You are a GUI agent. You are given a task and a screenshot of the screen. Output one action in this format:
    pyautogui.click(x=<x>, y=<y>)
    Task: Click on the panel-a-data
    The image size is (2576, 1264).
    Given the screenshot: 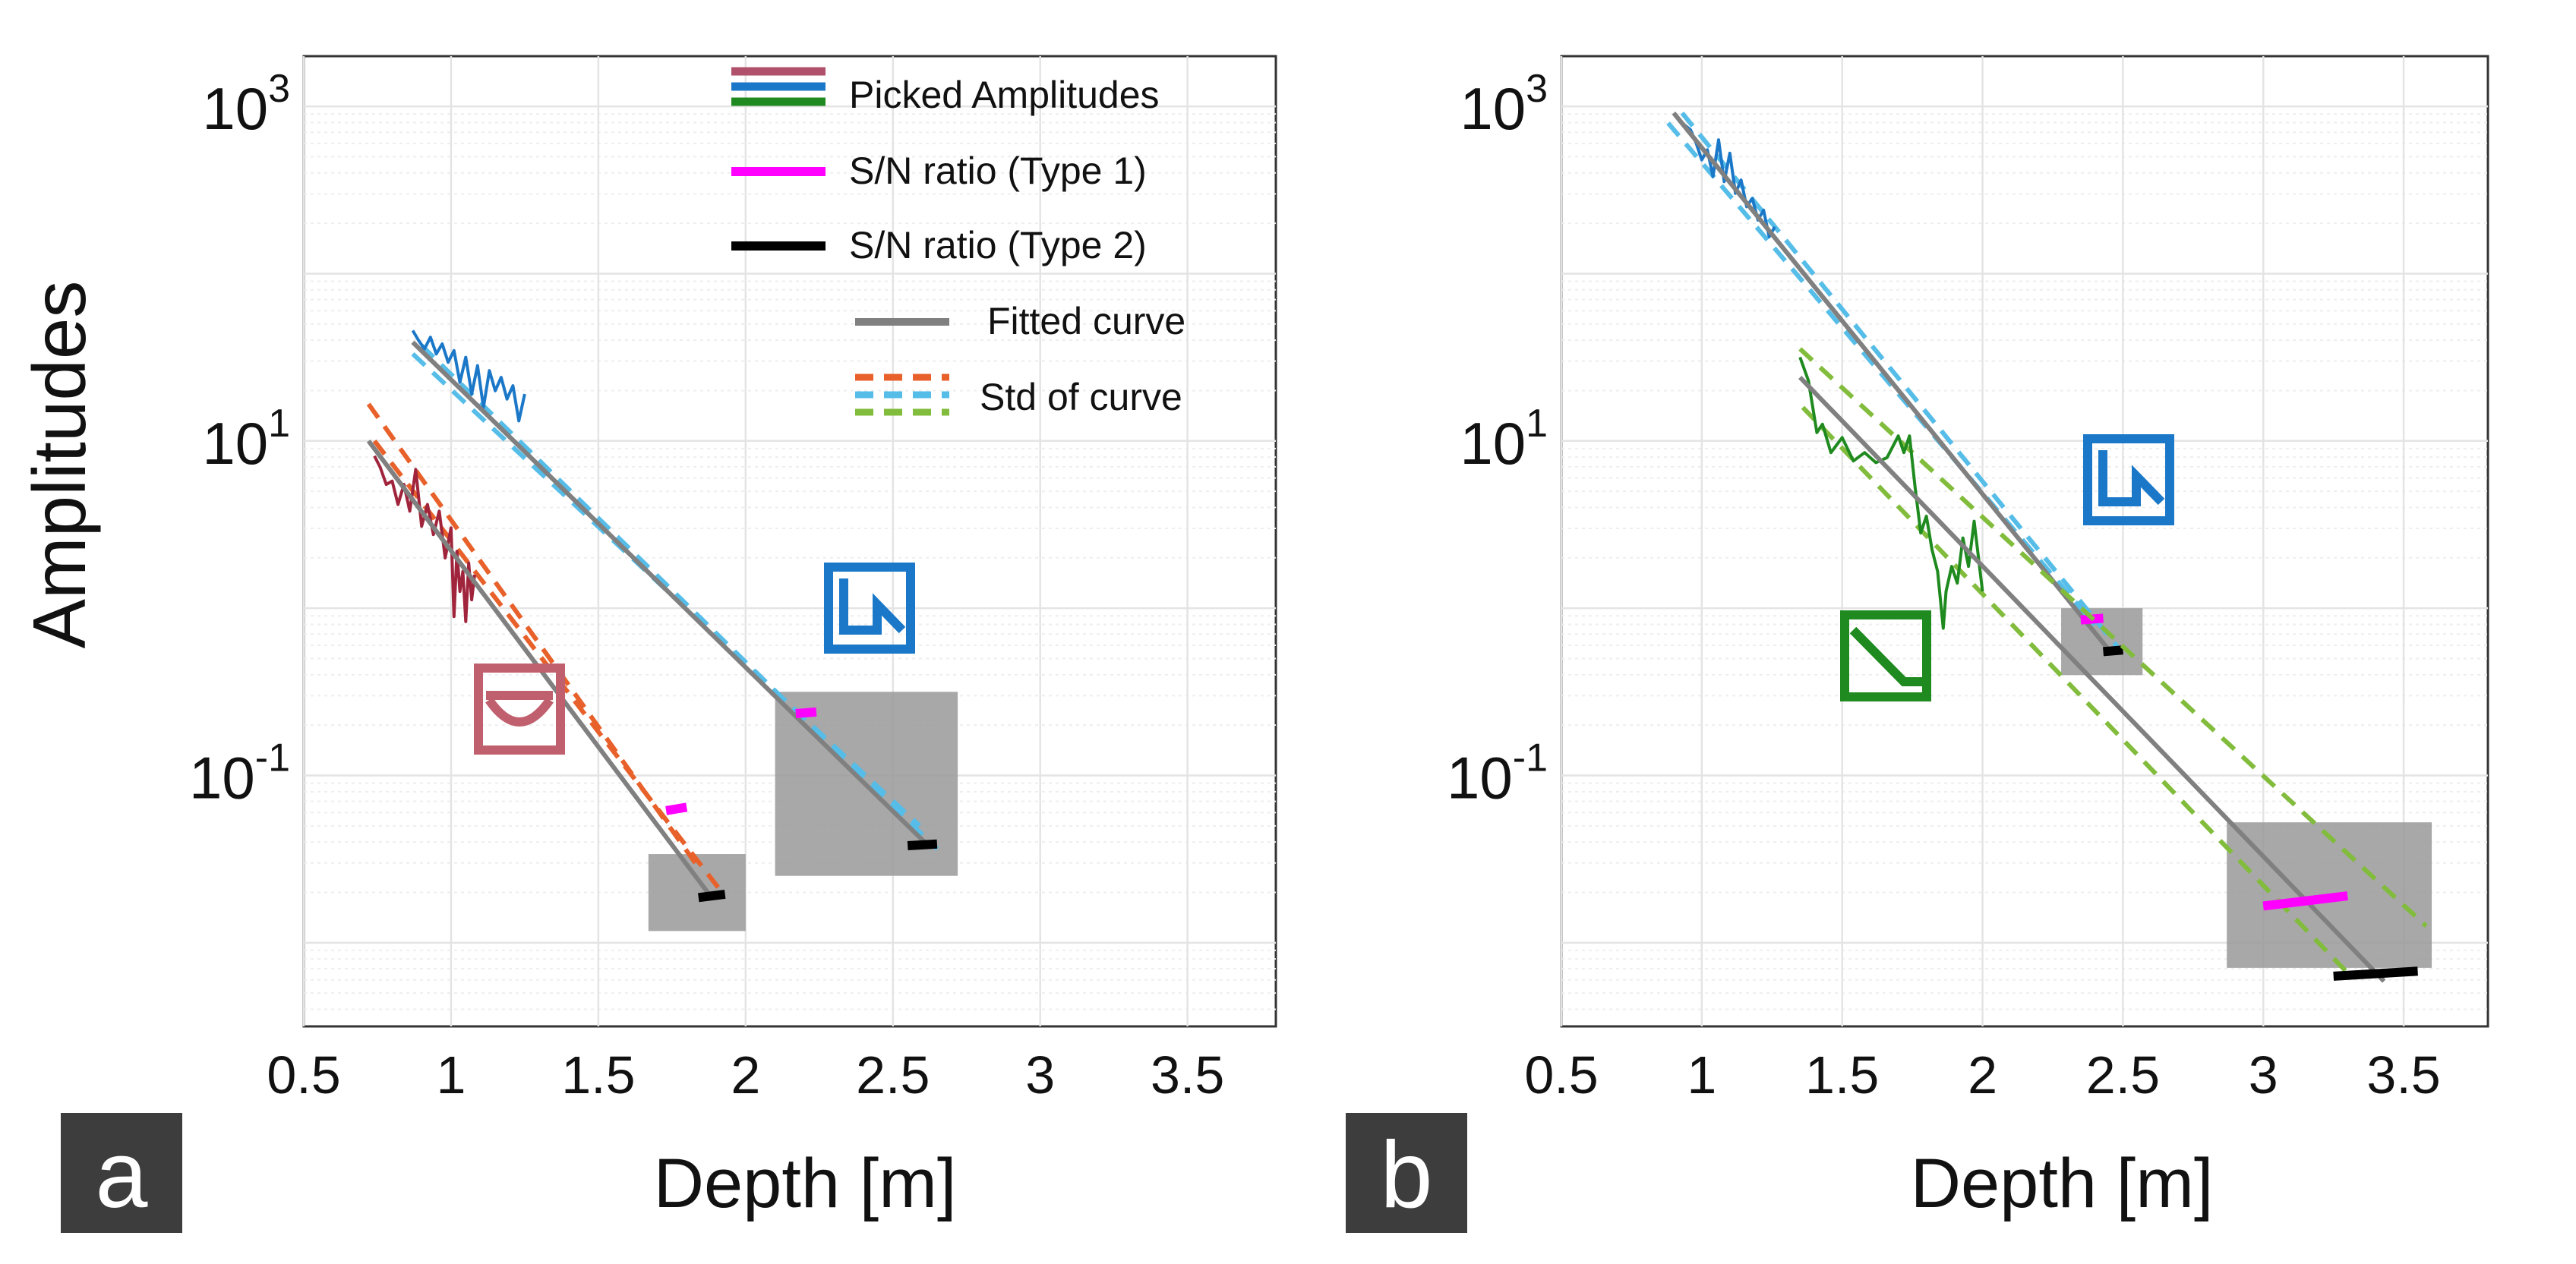 What is the action you would take?
    pyautogui.click(x=662, y=630)
    